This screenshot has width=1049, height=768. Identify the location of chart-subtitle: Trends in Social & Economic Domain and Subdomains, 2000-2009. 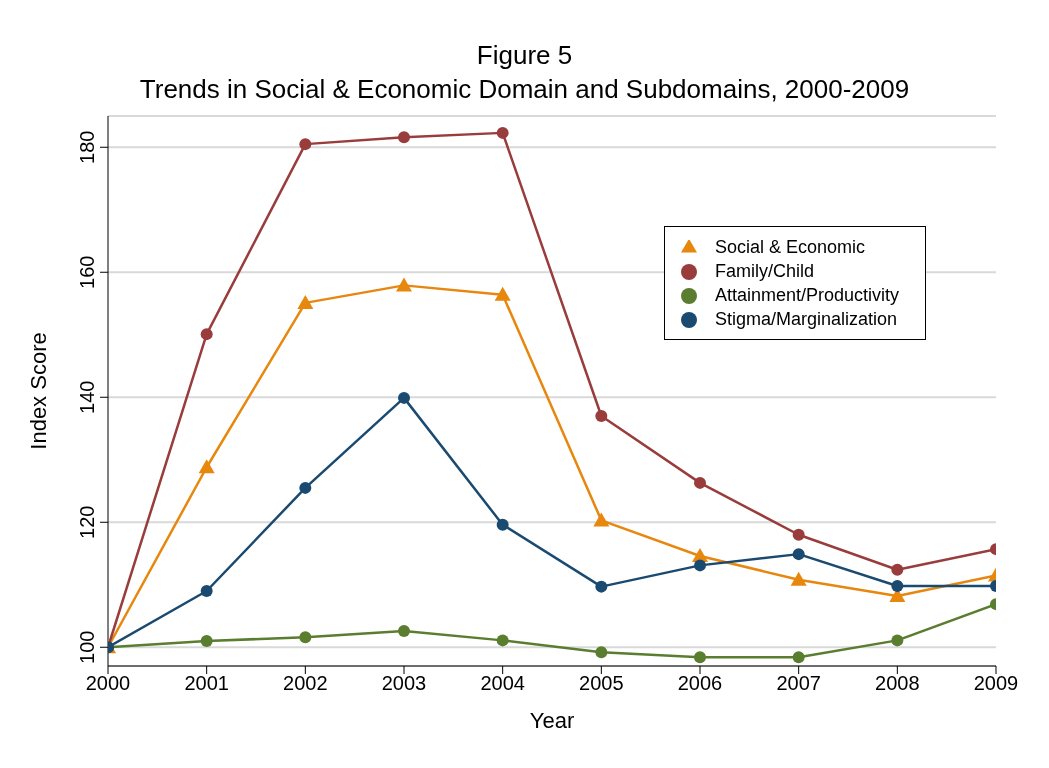
(524, 89).